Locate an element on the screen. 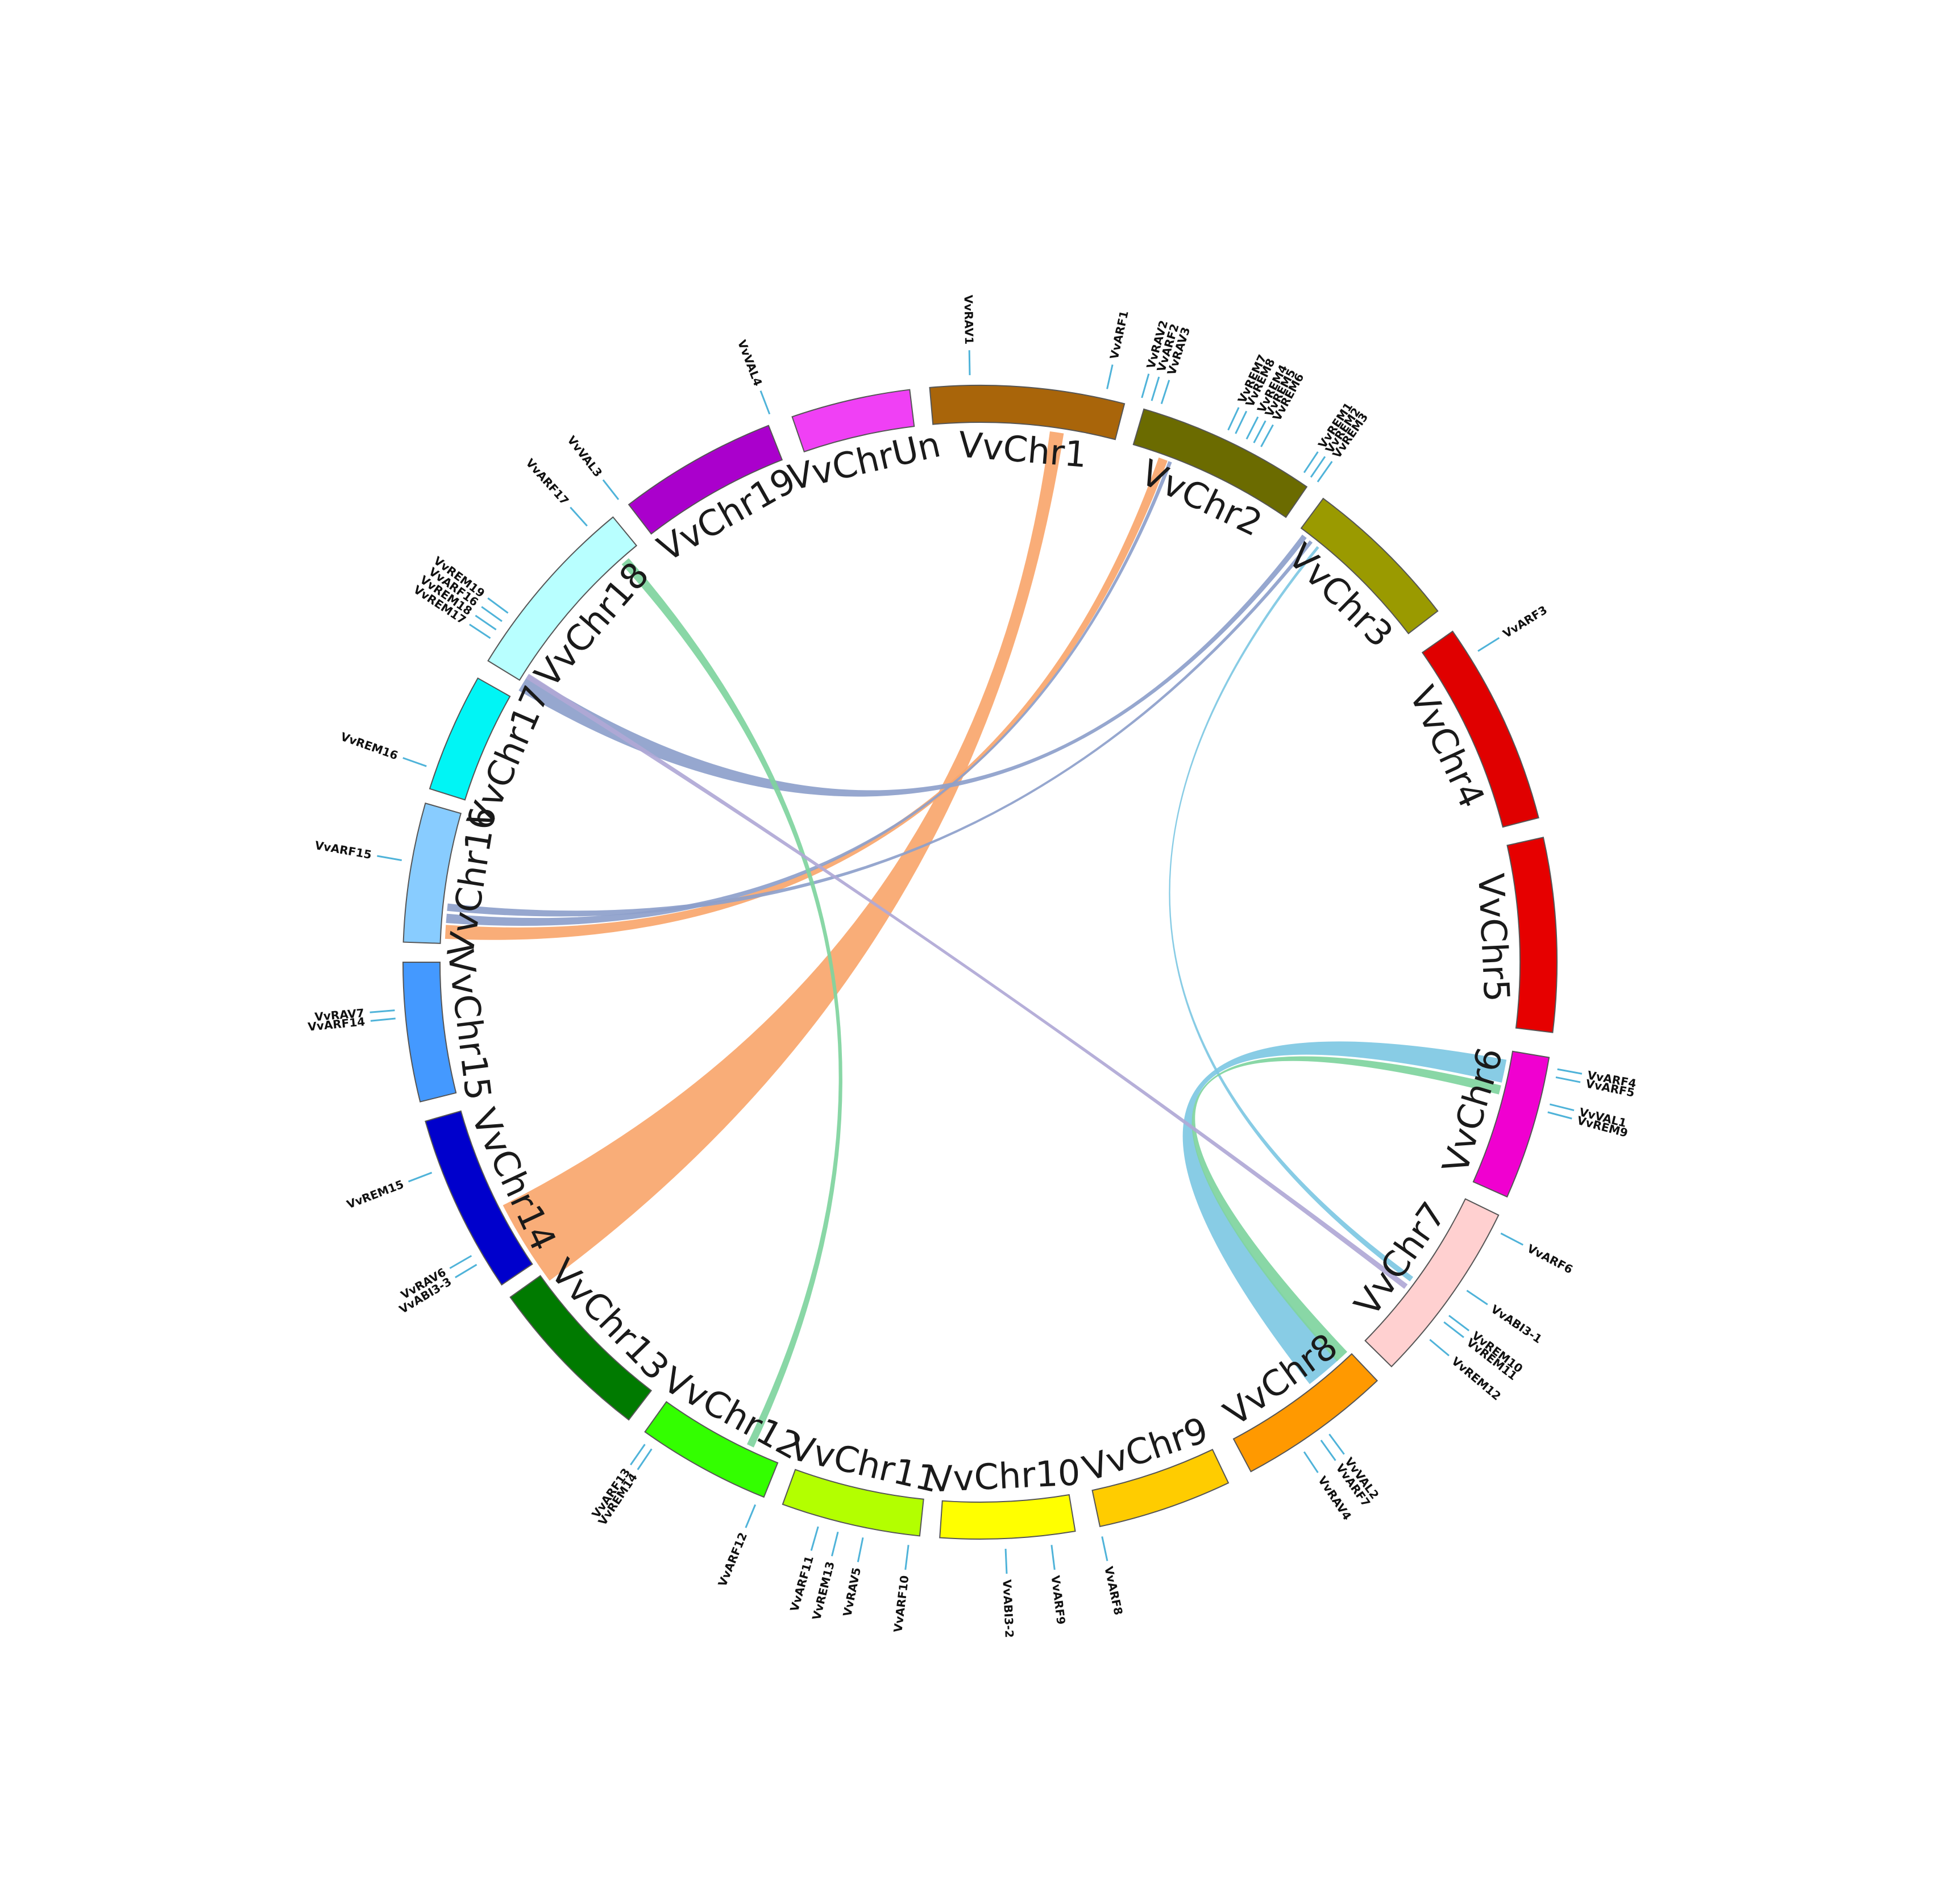 The height and width of the screenshot is (1900, 1960). chromosome-vvchr9 is located at coordinates (1160, 1488).